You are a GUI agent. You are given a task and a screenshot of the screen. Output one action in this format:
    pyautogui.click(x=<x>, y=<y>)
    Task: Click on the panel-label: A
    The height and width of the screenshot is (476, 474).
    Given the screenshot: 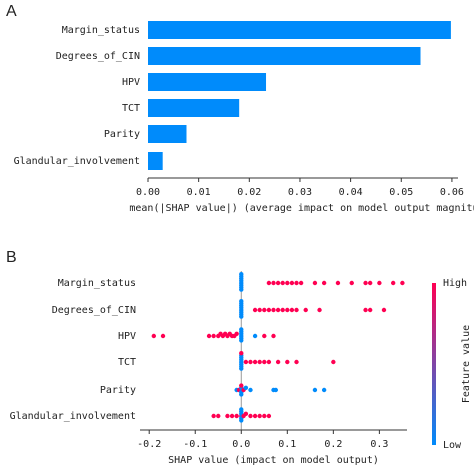 What is the action you would take?
    pyautogui.click(x=11, y=11)
    